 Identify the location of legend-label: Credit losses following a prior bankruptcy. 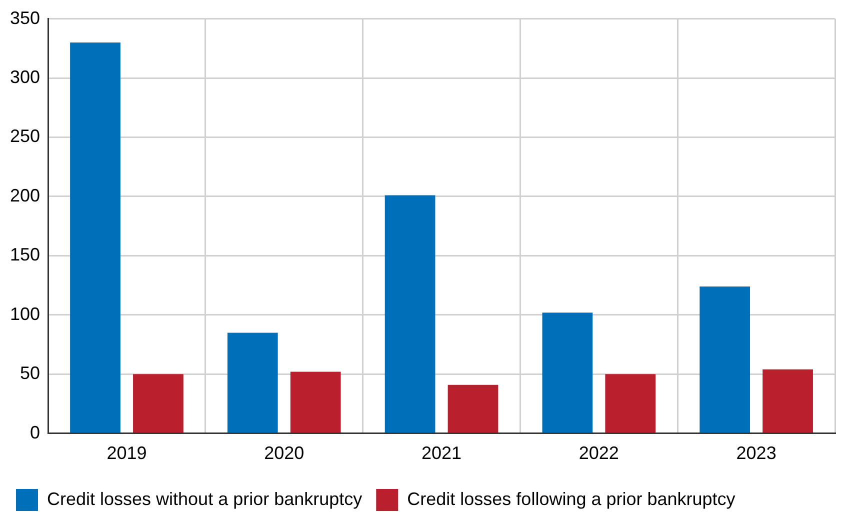
(571, 498).